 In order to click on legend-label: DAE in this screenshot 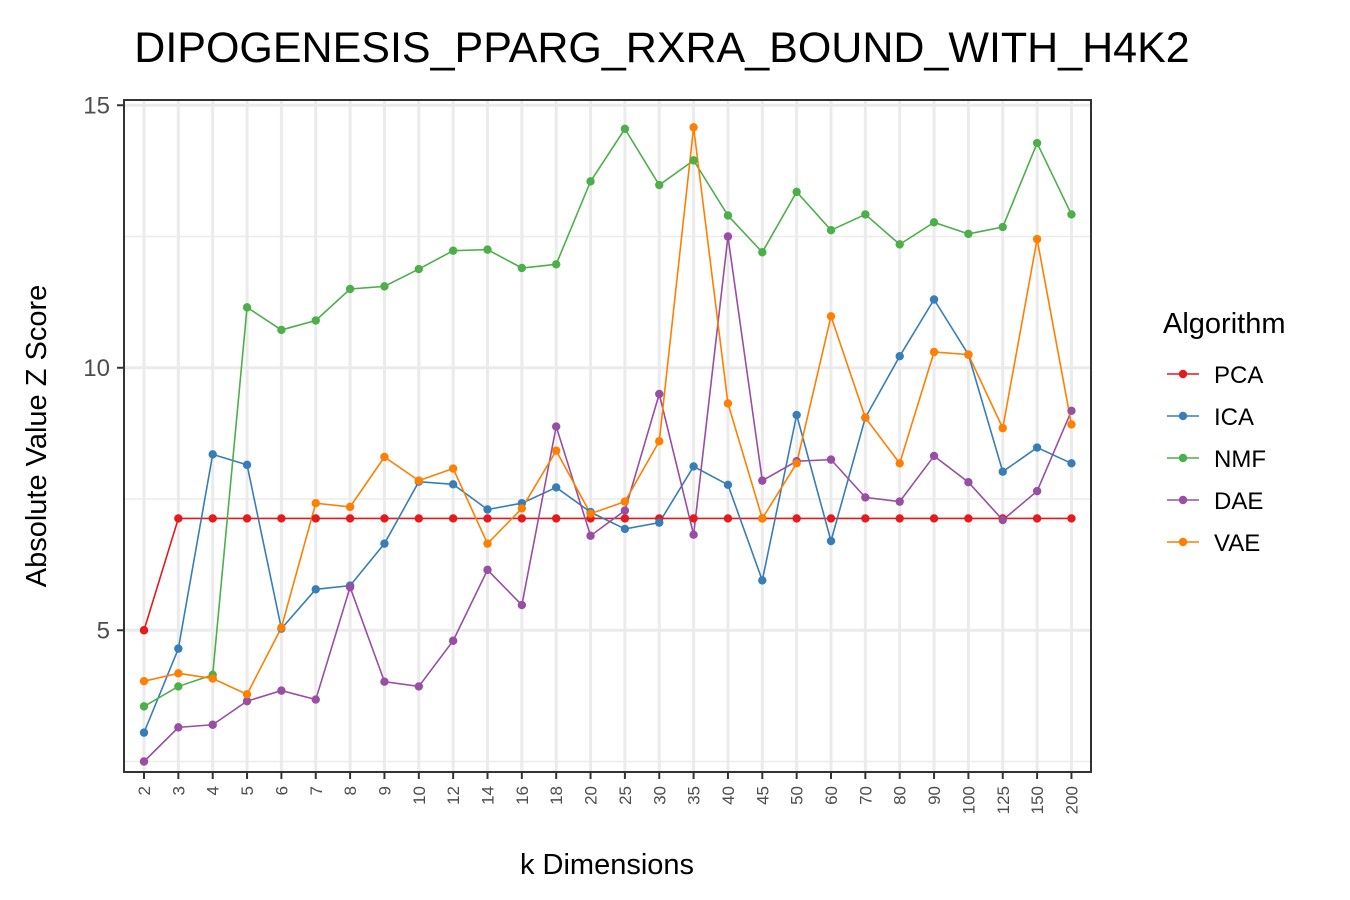, I will do `click(1238, 501)`.